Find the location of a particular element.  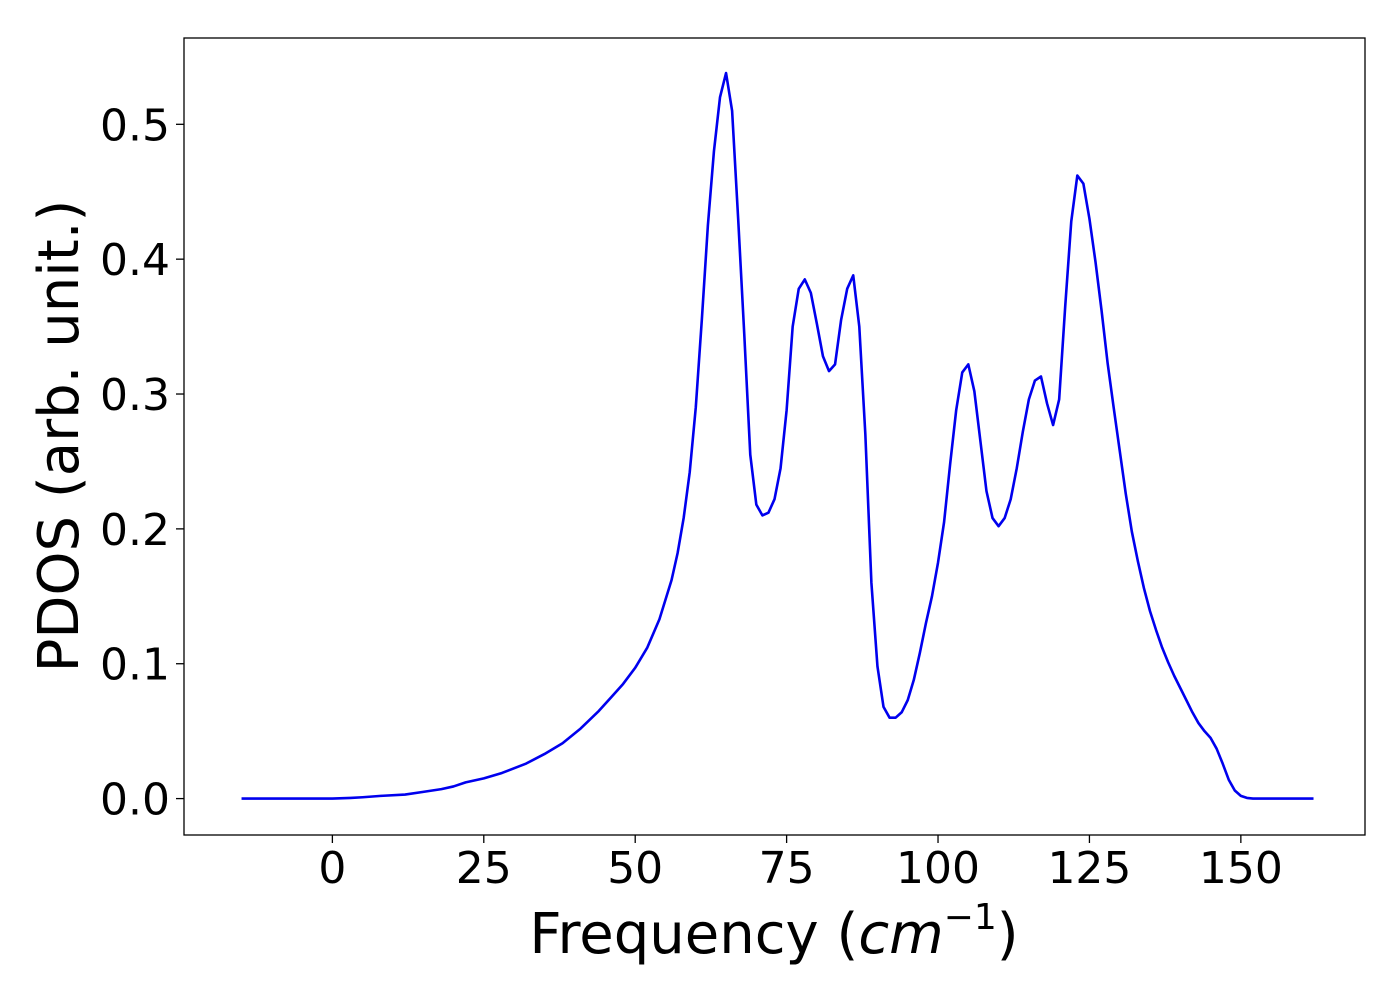

x-tick-label: 50 is located at coordinates (635, 868).